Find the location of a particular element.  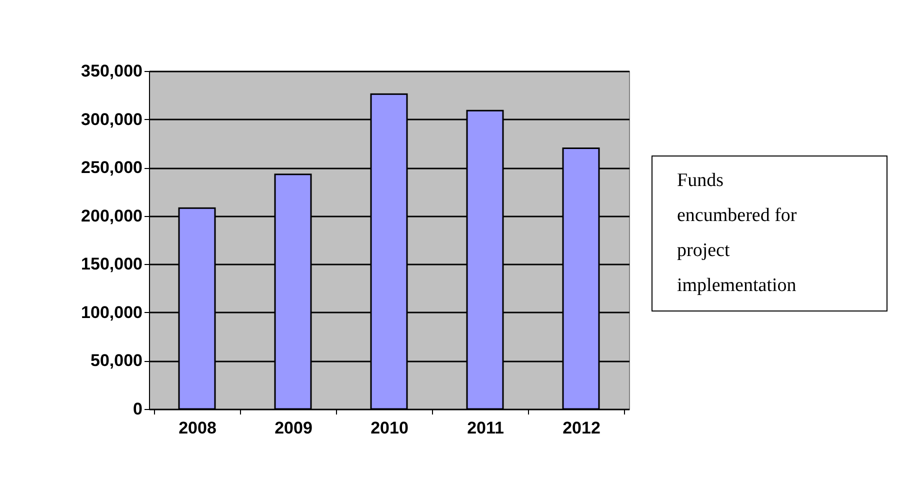

x-tick-label: 2008 is located at coordinates (197, 428).